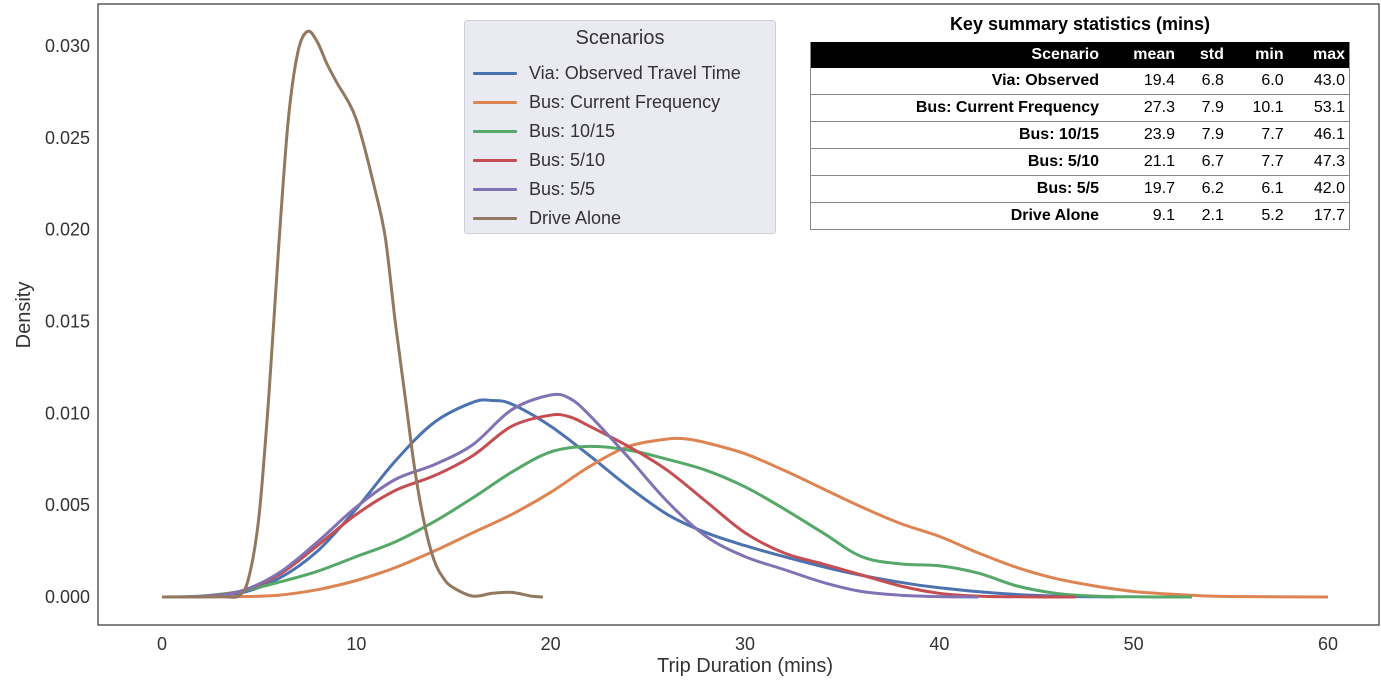 This screenshot has width=1381, height=680. I want to click on y-tick-label: 0.030, so click(67, 46).